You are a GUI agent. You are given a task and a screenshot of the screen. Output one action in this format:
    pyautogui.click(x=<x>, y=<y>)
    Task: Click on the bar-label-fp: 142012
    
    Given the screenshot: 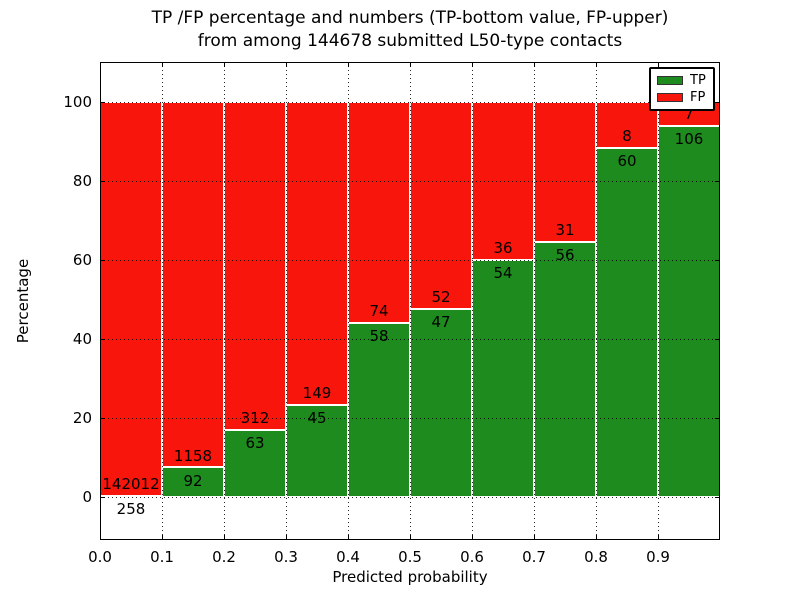 What is the action you would take?
    pyautogui.click(x=131, y=483)
    